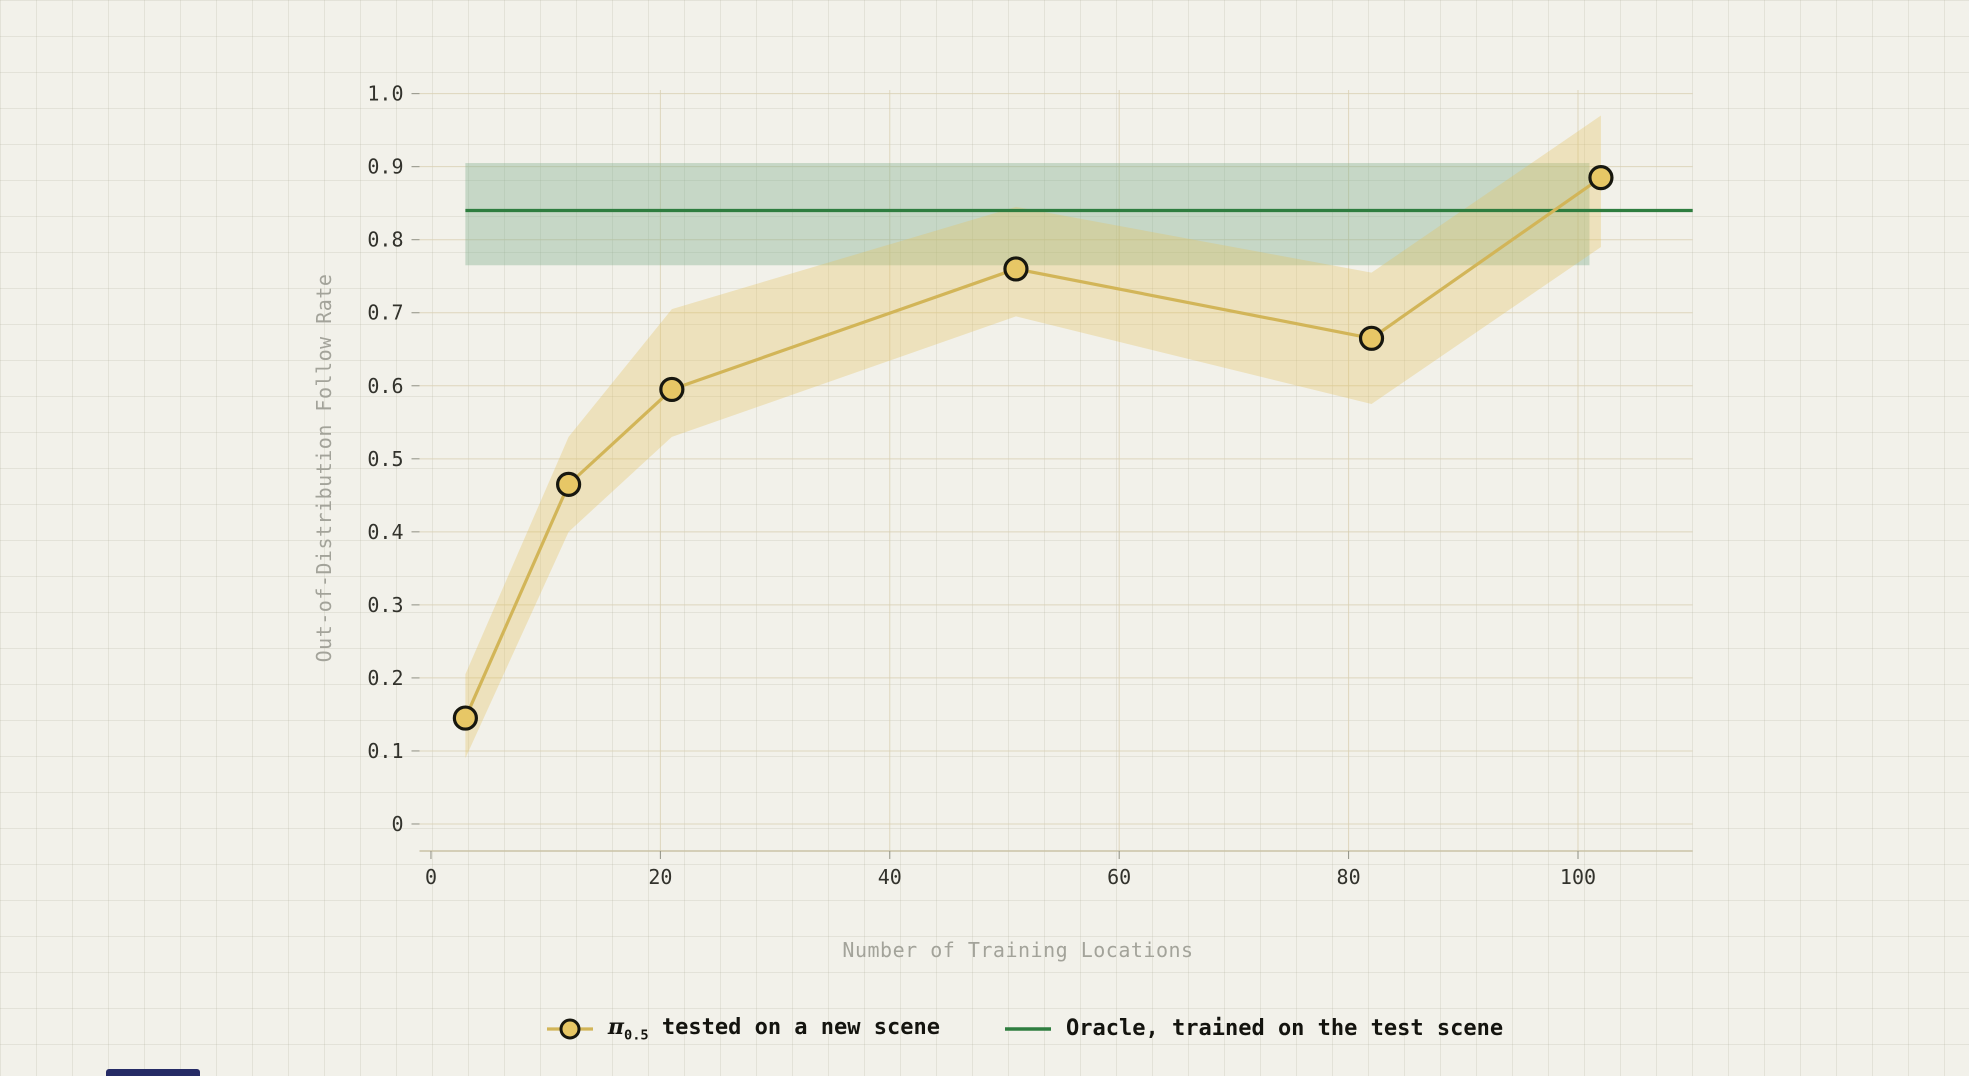 The height and width of the screenshot is (1076, 1969). Describe the element at coordinates (385, 605) in the screenshot. I see `svg-text: 0.3` at that location.